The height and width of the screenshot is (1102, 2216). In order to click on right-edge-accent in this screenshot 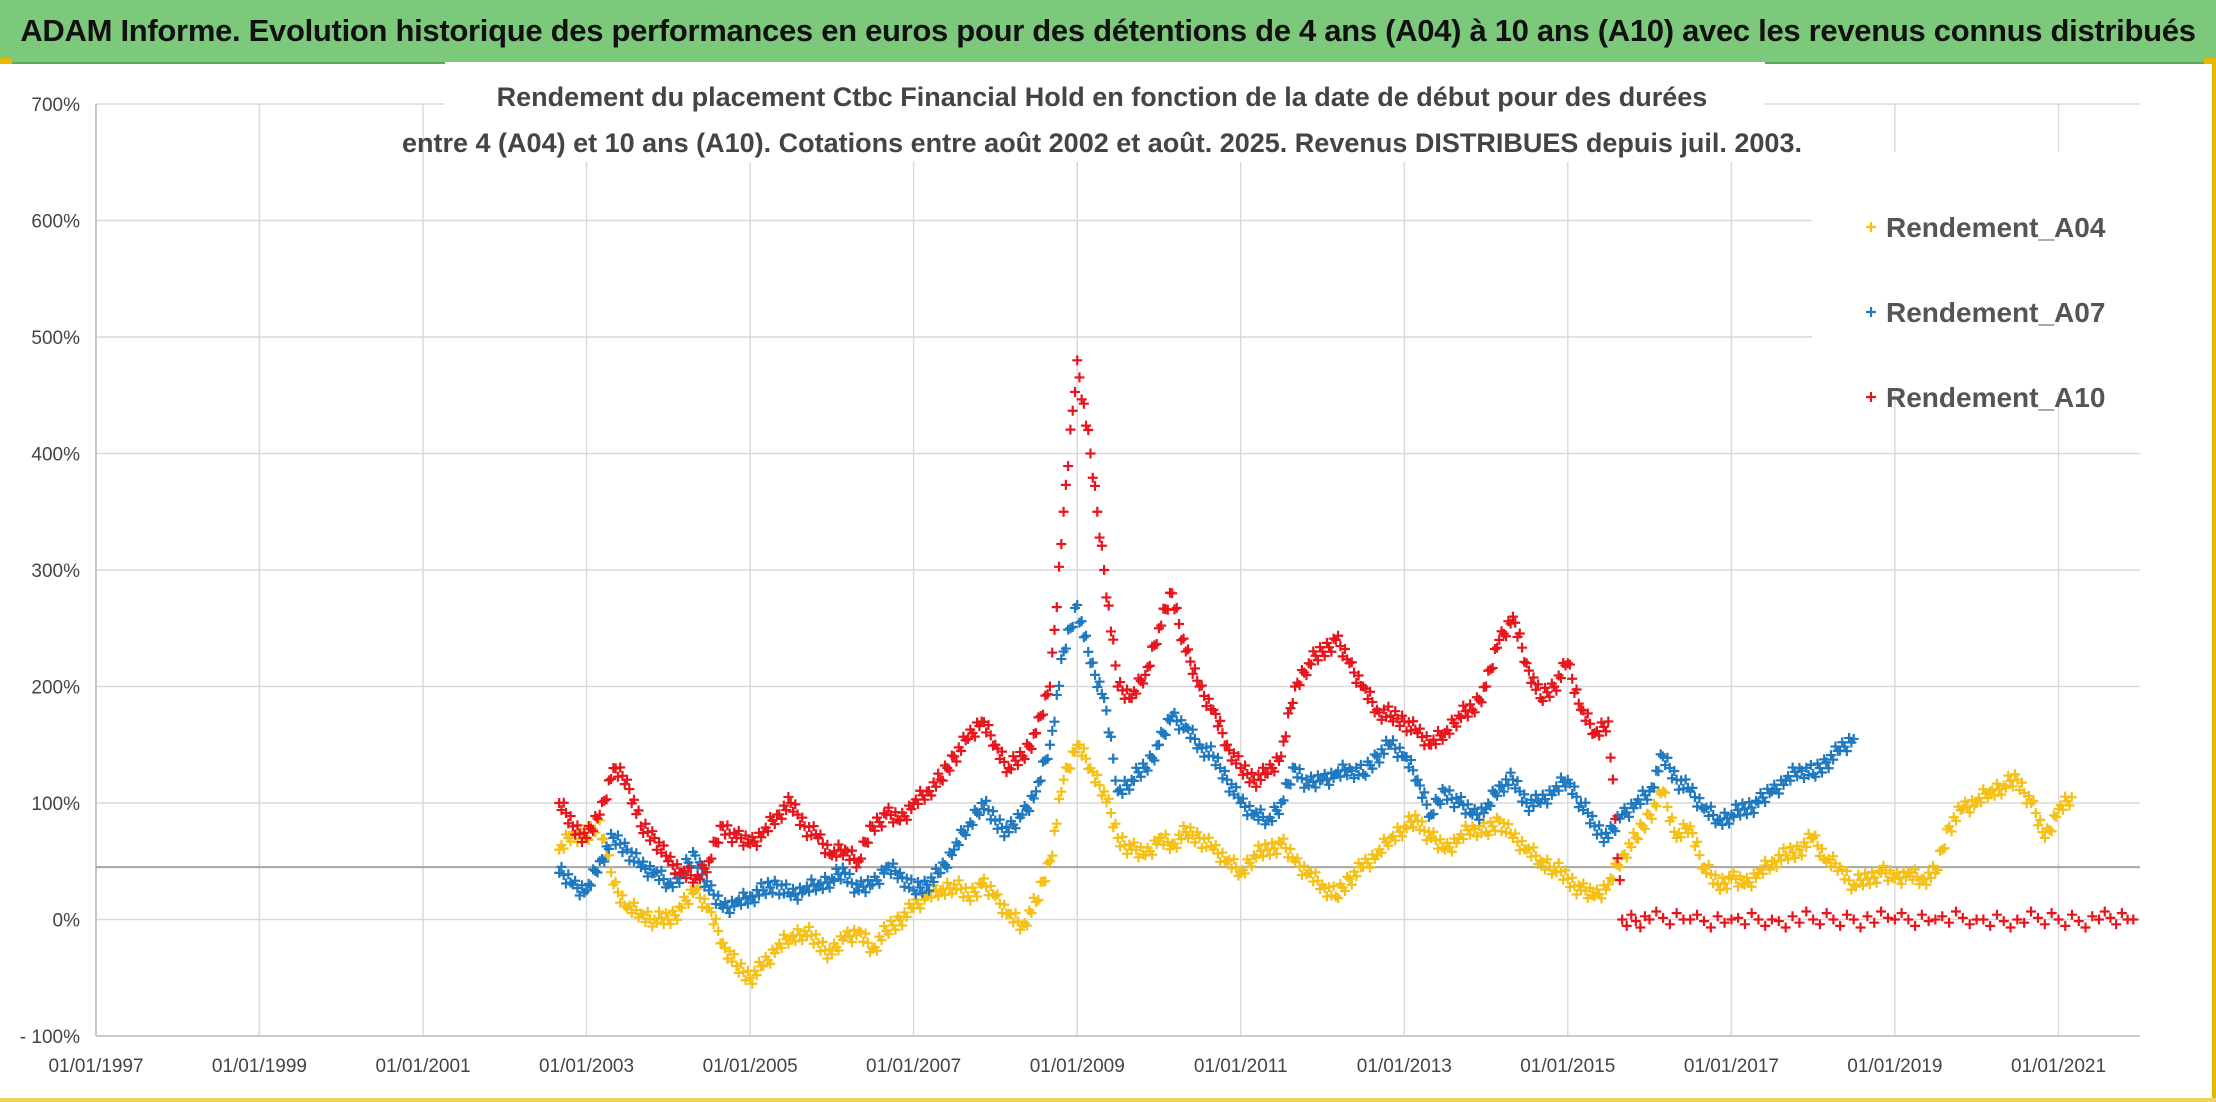, I will do `click(2214, 582)`.